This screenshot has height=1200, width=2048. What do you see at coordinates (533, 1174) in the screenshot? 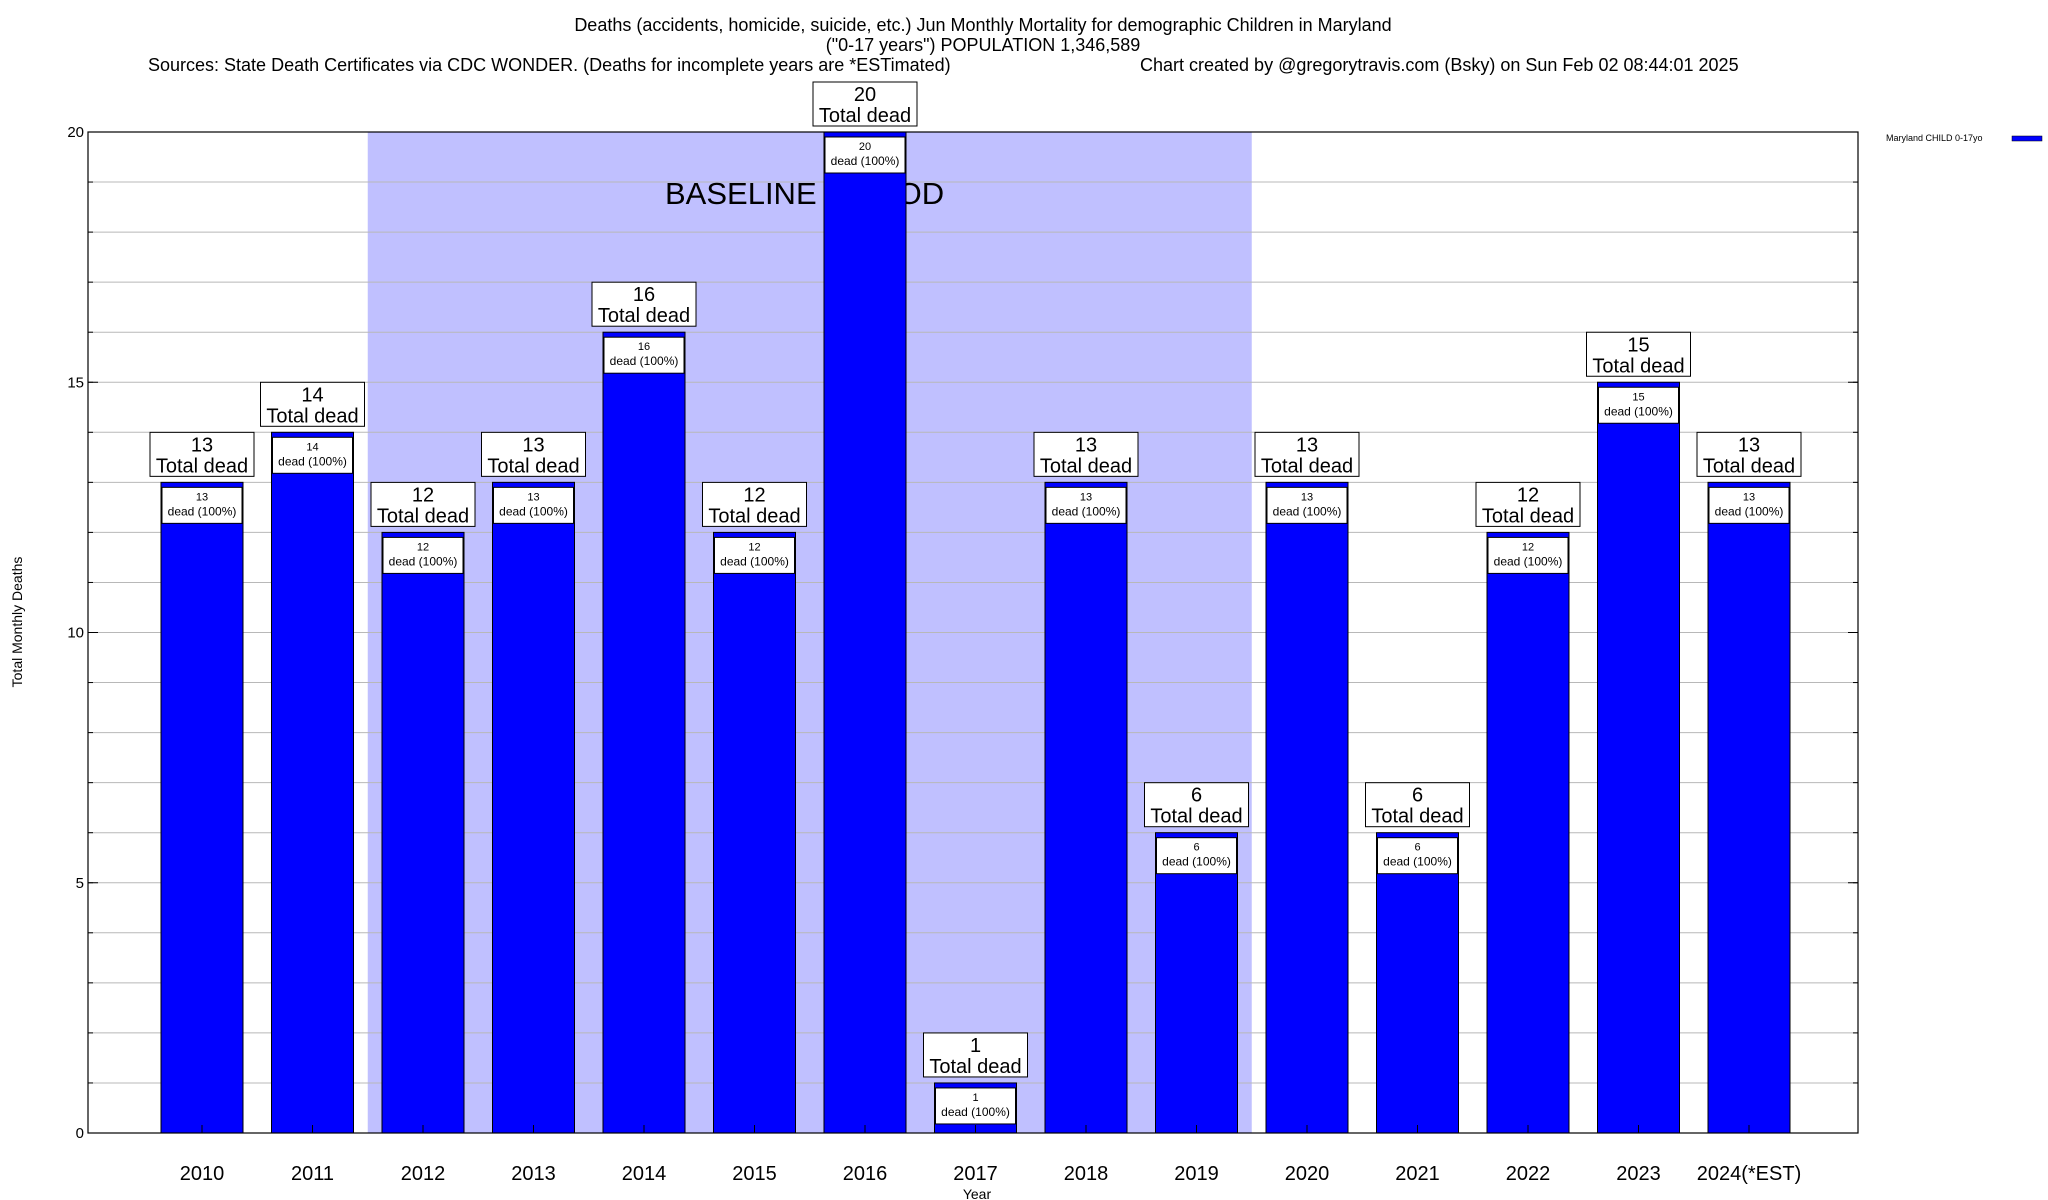
I see `x-tick-label: 2013` at bounding box center [533, 1174].